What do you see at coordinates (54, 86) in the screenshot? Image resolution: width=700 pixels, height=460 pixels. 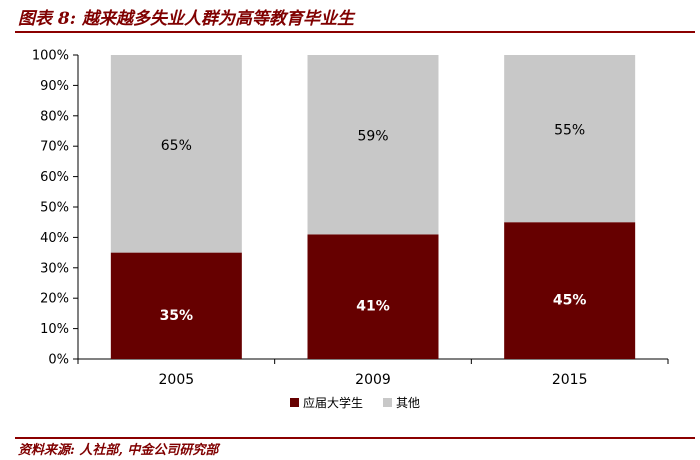 I see `y-tick-label: 90%` at bounding box center [54, 86].